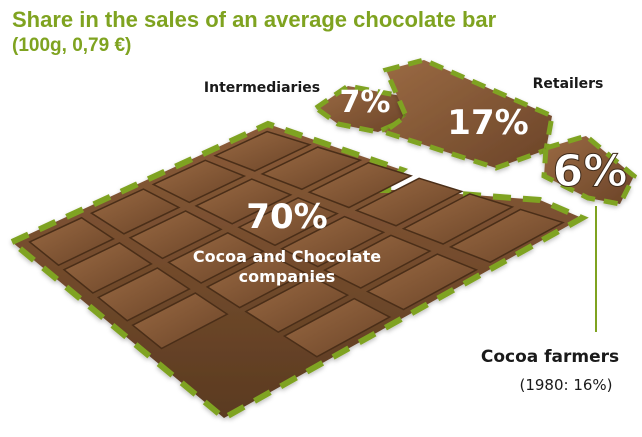 This screenshot has height=437, width=642. I want to click on segment-retailers-value: 17%, so click(487, 123).